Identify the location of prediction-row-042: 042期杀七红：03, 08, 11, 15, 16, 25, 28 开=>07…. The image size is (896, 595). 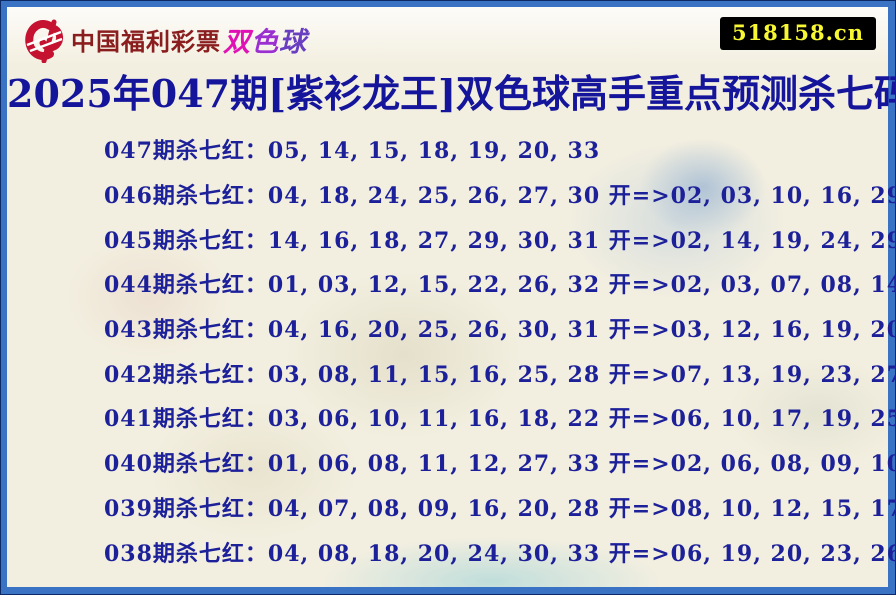
(500, 374).